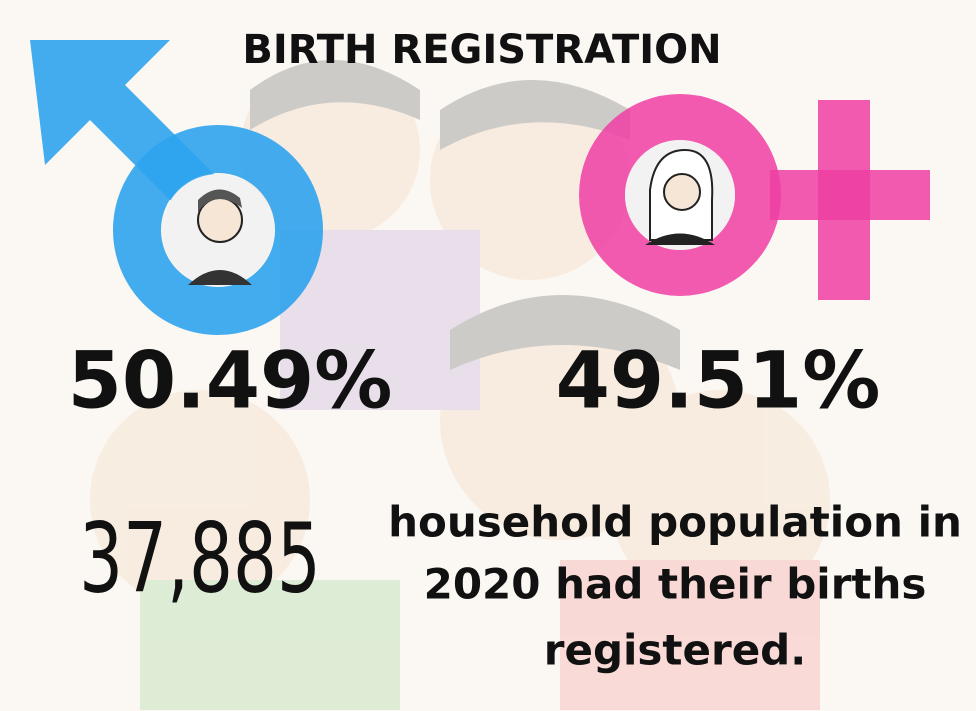 This screenshot has width=976, height=711. What do you see at coordinates (675, 650) in the screenshot?
I see `stat-text: registered.` at bounding box center [675, 650].